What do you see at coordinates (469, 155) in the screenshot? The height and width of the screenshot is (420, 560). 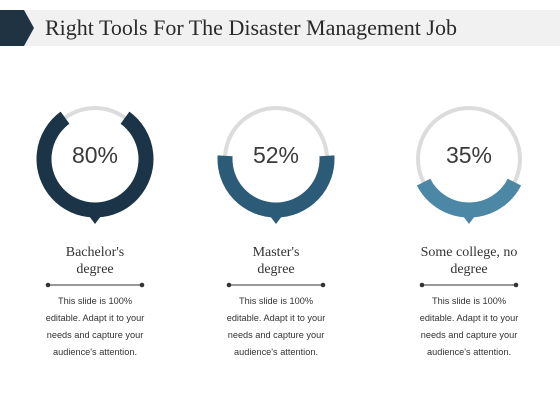 I see `percent-value: 35%` at bounding box center [469, 155].